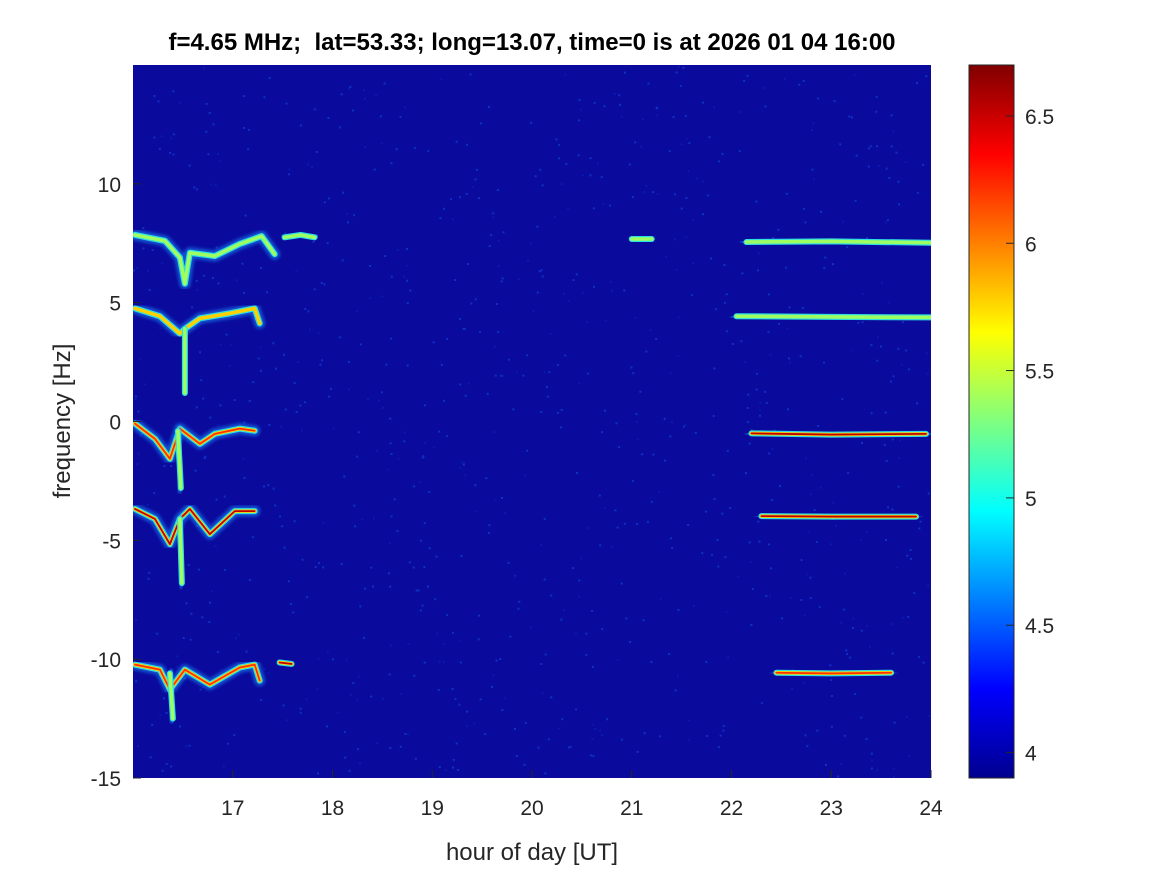 This screenshot has width=1167, height=875. I want to click on y-tick-label: -5, so click(111, 541).